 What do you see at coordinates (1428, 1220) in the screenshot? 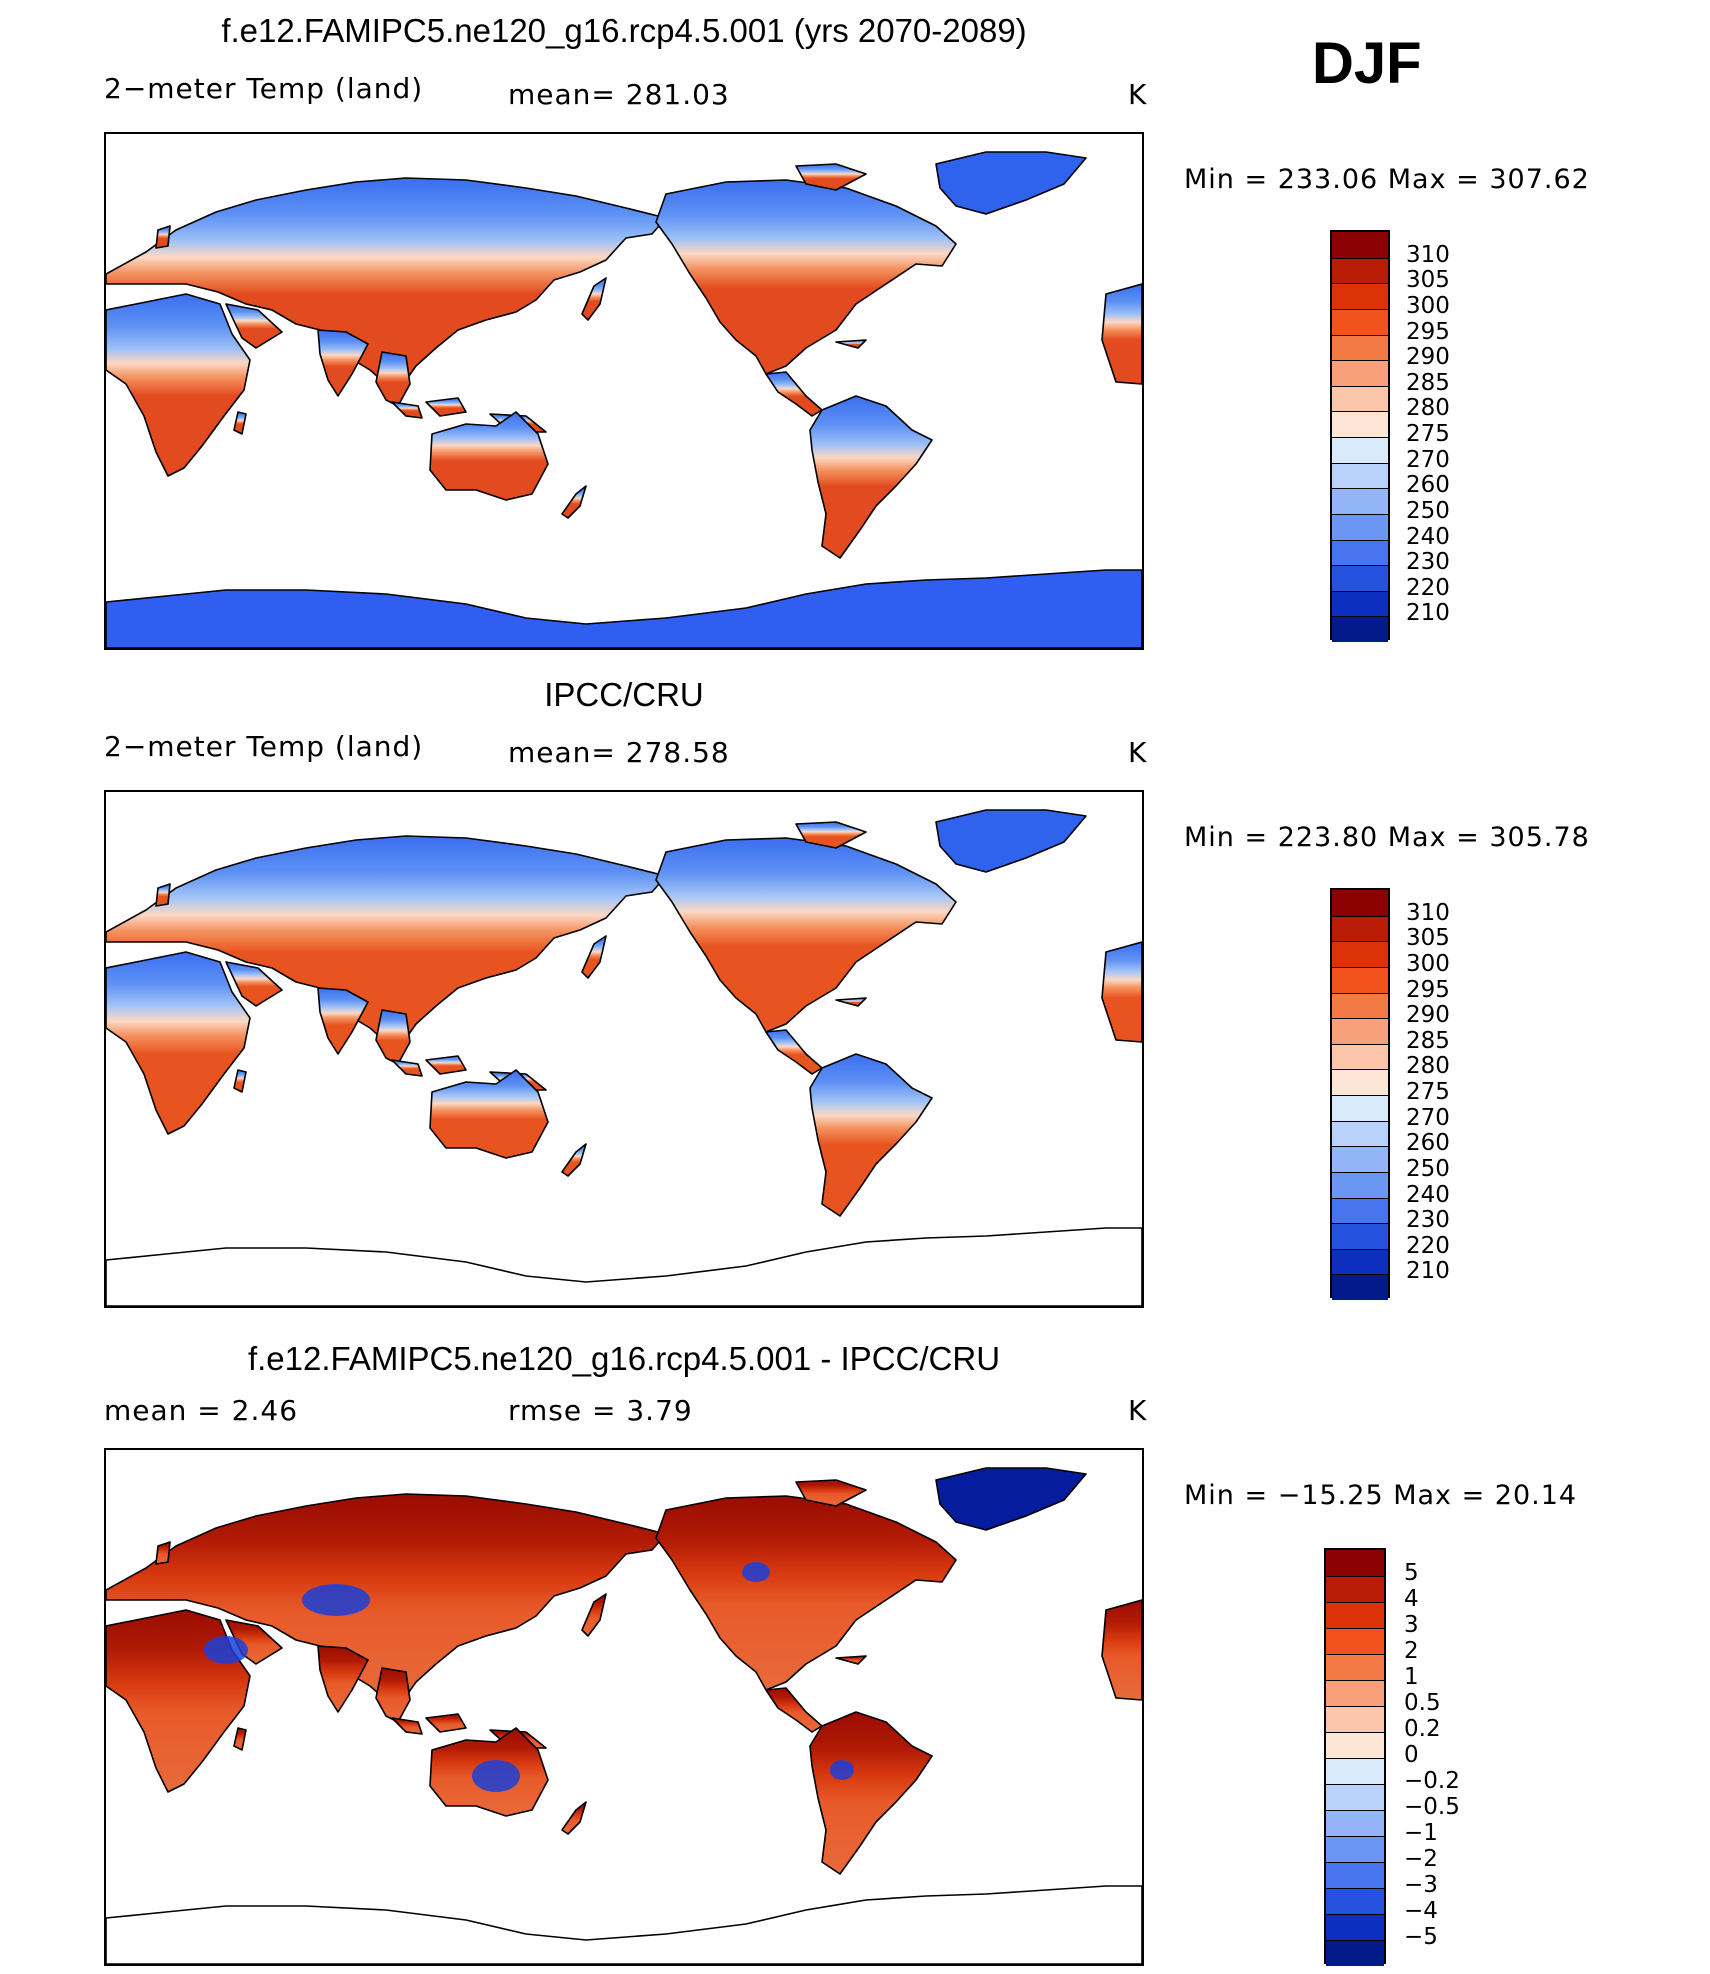
I see `colorbar-tick-label: 230` at bounding box center [1428, 1220].